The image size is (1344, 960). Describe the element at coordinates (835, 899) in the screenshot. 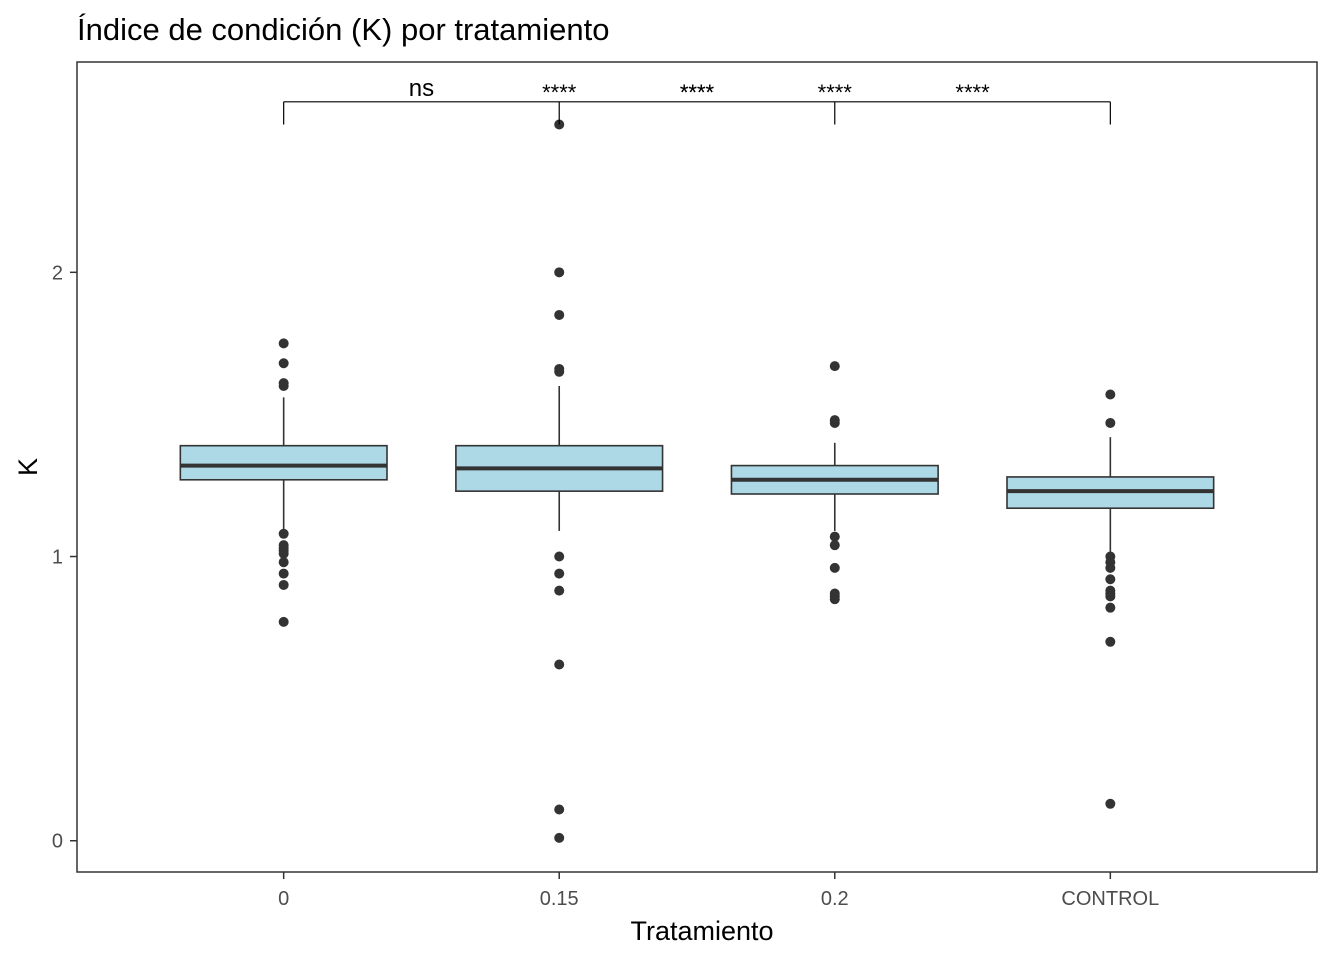

I see `x-tick-label-2: 0.2` at that location.